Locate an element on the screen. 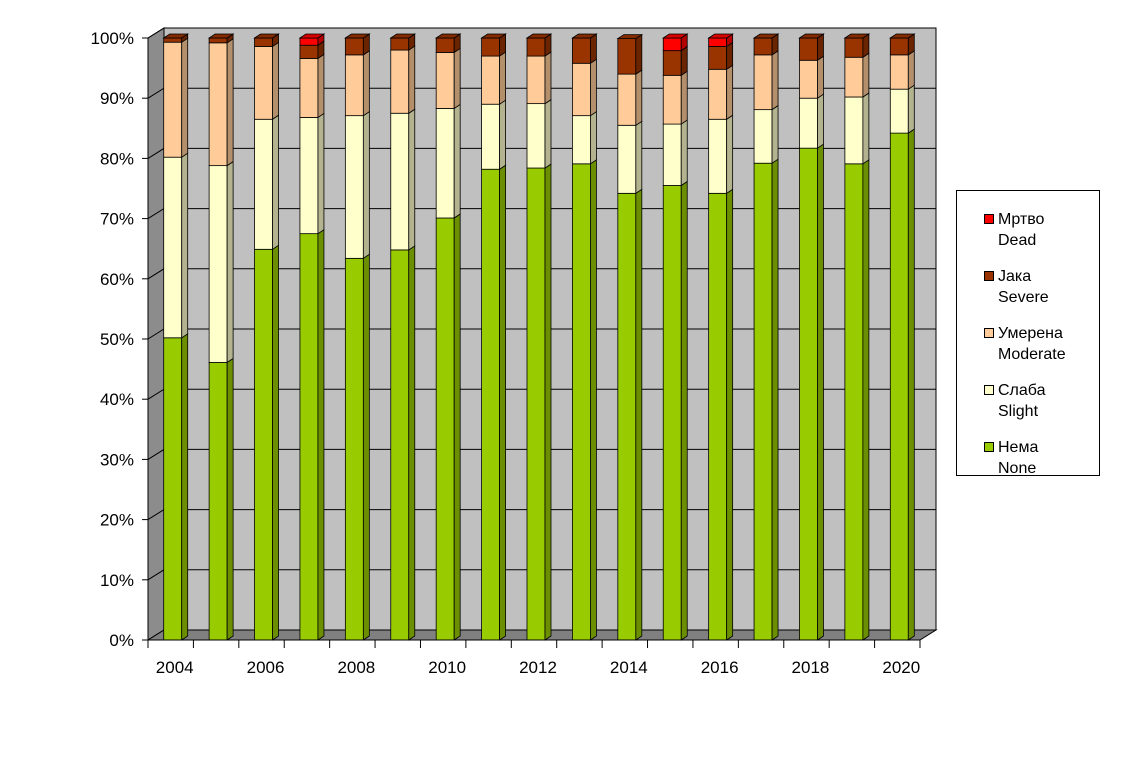 The image size is (1124, 765). x-tick-label: 2020 is located at coordinates (901, 667).